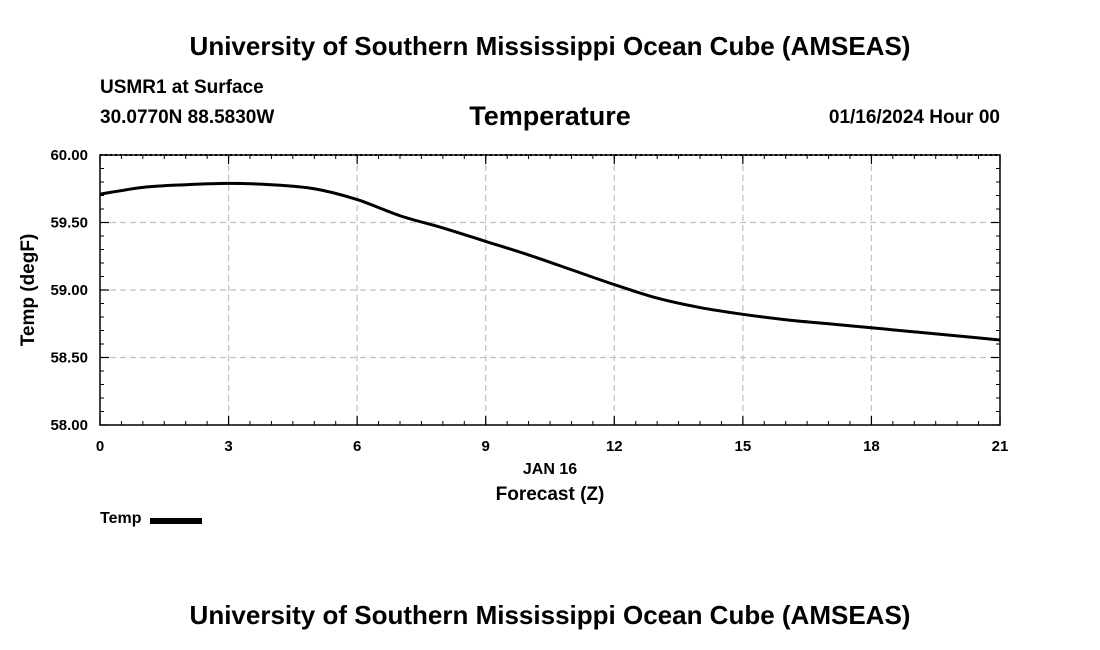  What do you see at coordinates (550, 494) in the screenshot?
I see `x-axis-title: Forecast (Z)` at bounding box center [550, 494].